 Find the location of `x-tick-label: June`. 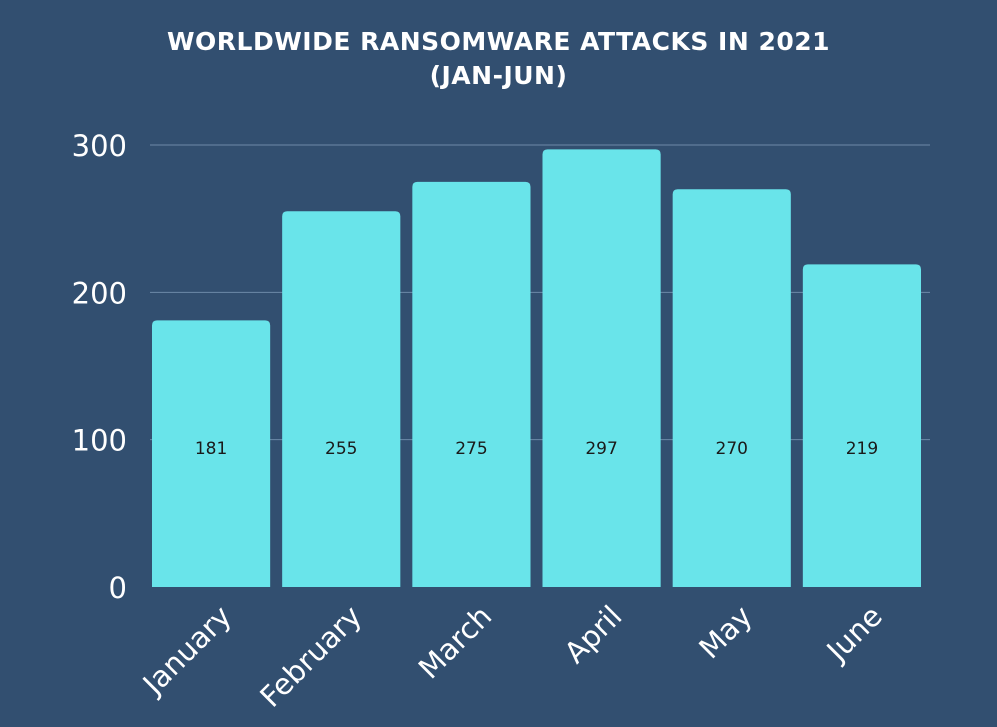

x-tick-label: June is located at coordinates (854, 634).